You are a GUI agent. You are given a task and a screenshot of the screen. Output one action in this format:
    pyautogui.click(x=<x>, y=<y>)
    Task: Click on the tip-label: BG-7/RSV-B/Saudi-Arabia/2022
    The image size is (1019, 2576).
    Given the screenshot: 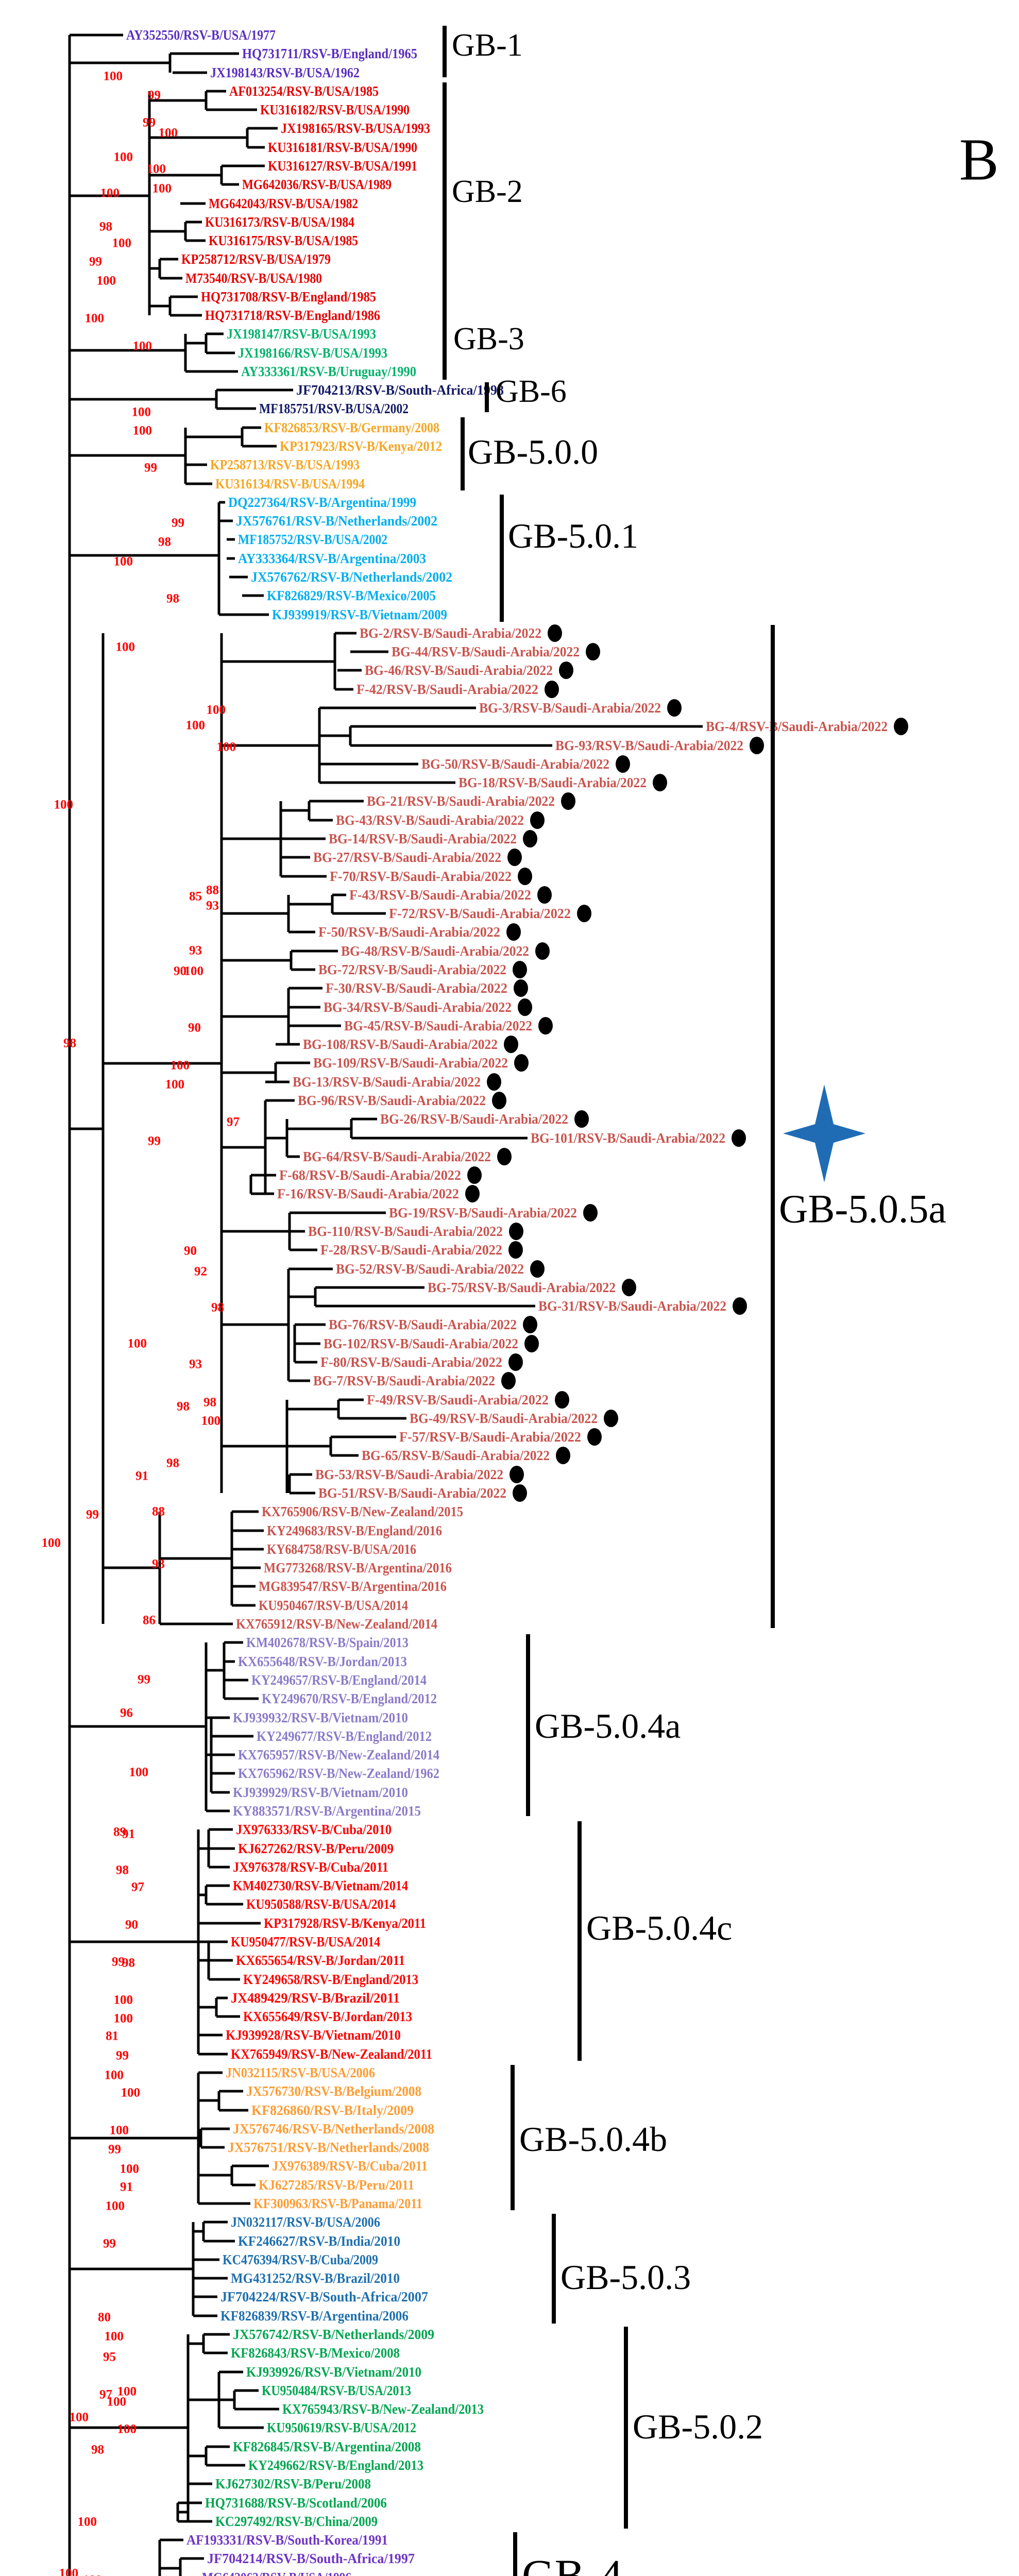 What is the action you would take?
    pyautogui.click(x=404, y=1380)
    